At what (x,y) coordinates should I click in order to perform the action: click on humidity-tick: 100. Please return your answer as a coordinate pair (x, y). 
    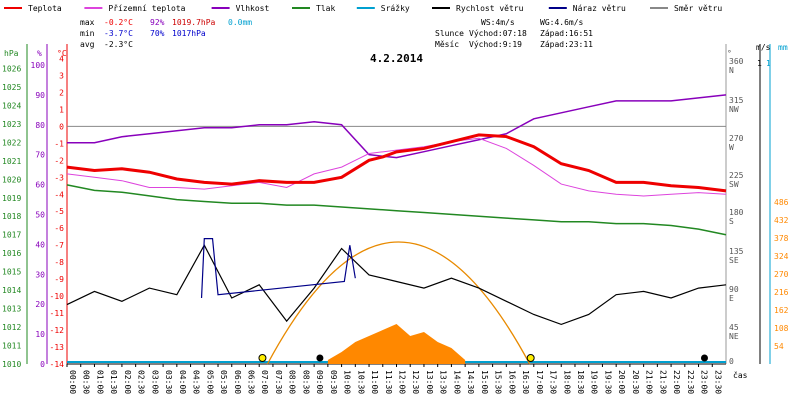
    Looking at the image, I should click on (38, 65).